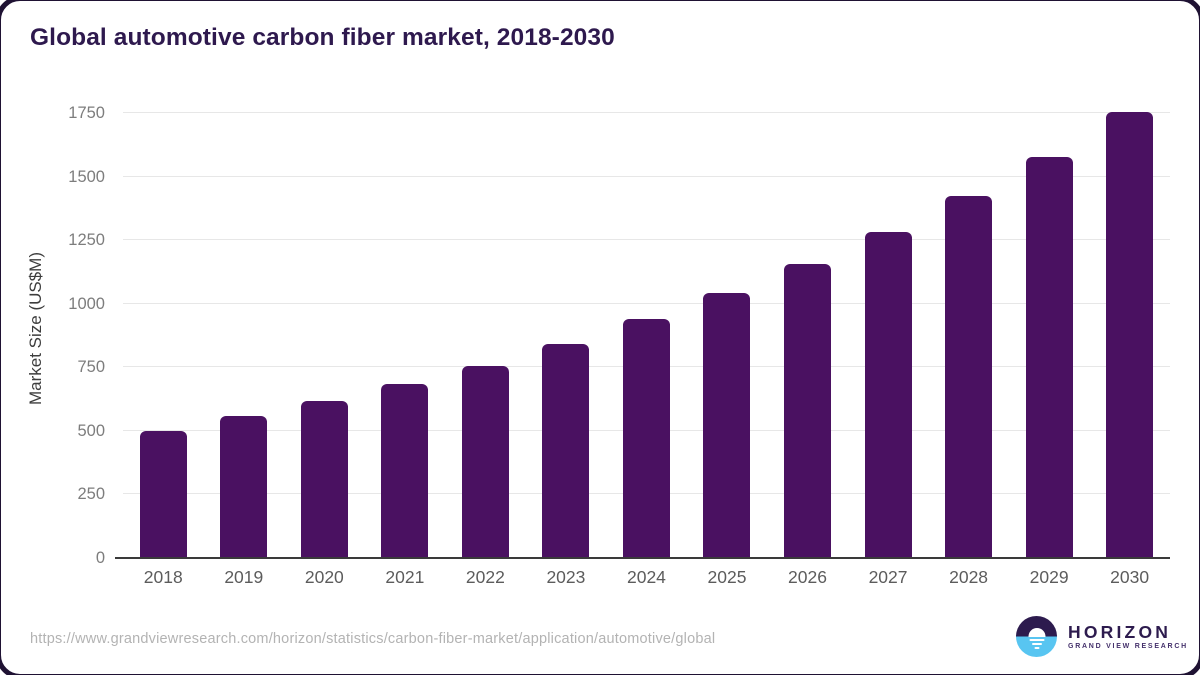 The width and height of the screenshot is (1200, 675). I want to click on bar-2025, so click(727, 425).